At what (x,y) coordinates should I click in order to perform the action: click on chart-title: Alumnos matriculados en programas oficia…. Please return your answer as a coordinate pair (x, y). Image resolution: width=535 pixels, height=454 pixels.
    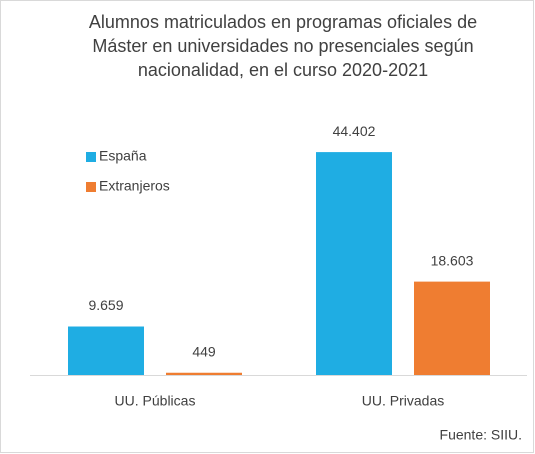
    Looking at the image, I should click on (283, 46).